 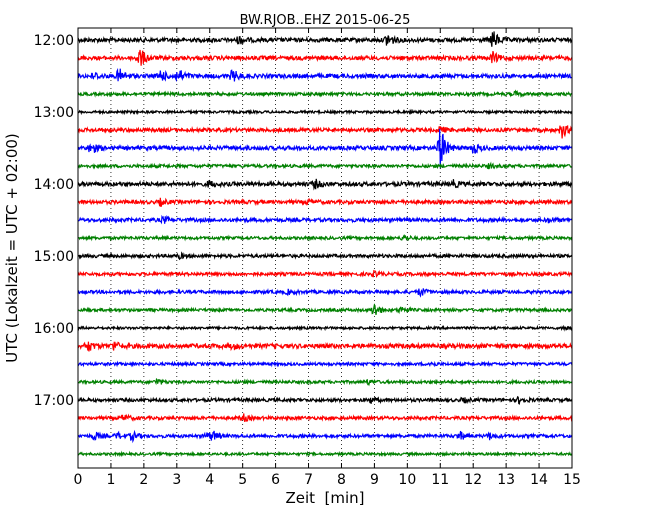 I want to click on y-tick-label: 12:00, so click(x=54, y=41).